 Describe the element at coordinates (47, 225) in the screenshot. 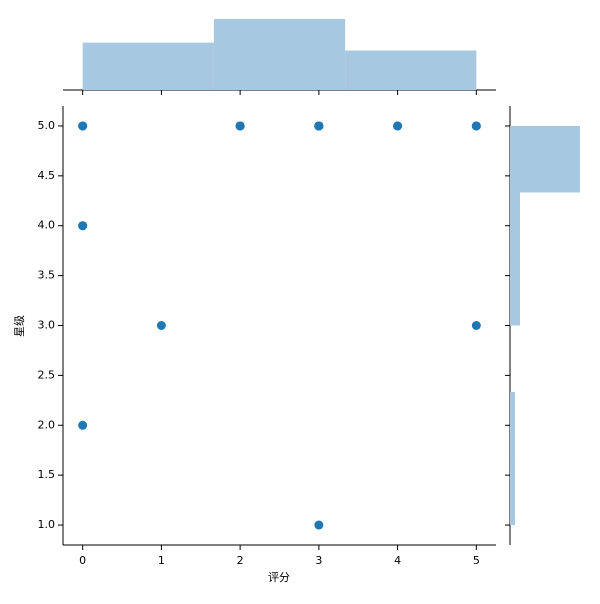

I see `y-tick-label: 4.0` at that location.